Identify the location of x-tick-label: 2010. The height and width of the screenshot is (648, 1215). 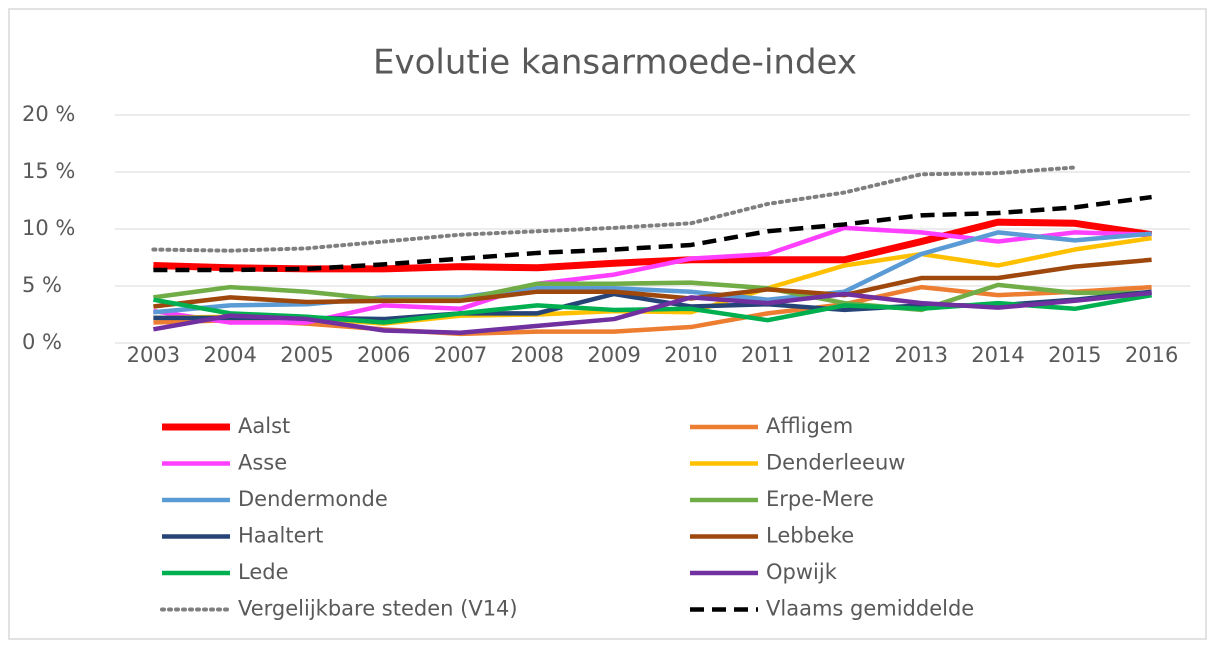
(690, 355).